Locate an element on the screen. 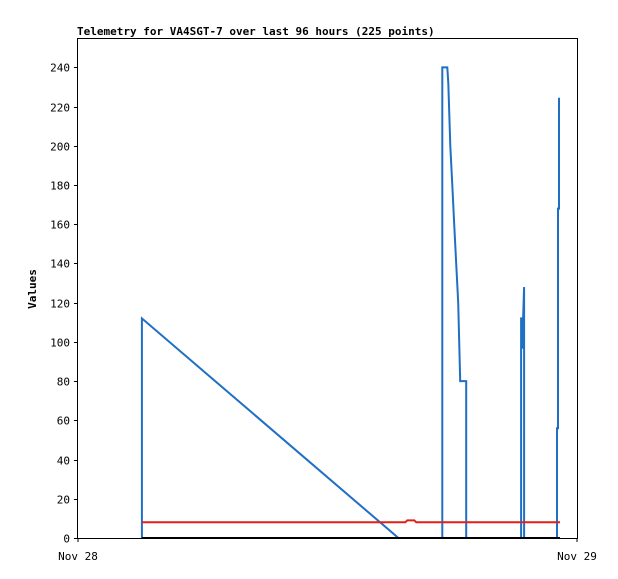  y-tick-label-5: 100 is located at coordinates (60, 343).